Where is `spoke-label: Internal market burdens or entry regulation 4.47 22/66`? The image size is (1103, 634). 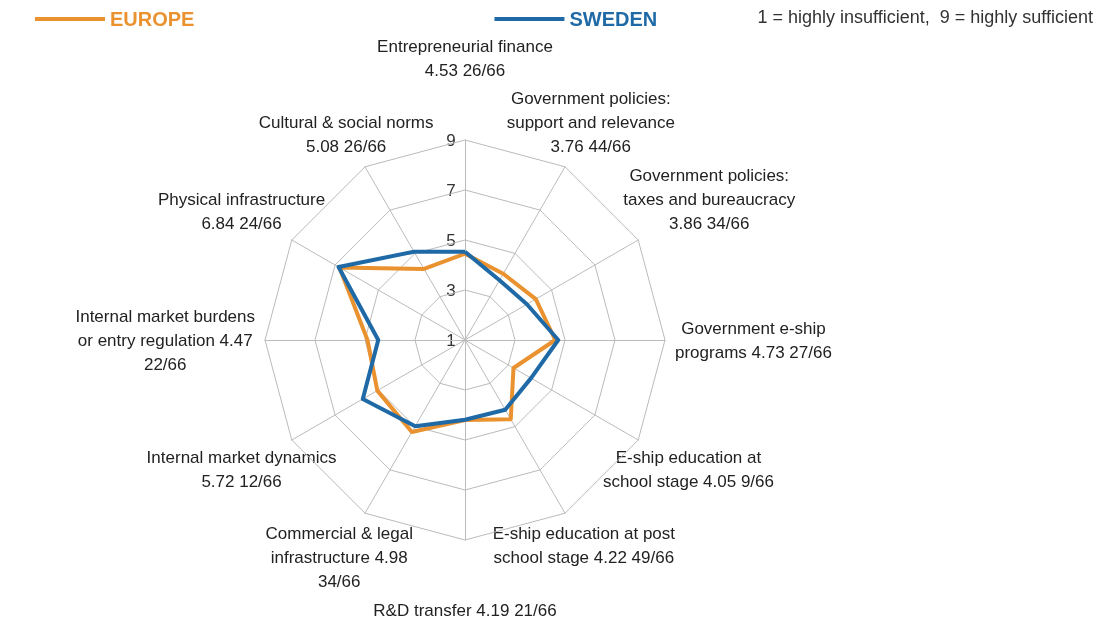
spoke-label: Internal market burdens or entry regulation 4.47 22/66 is located at coordinates (165, 340).